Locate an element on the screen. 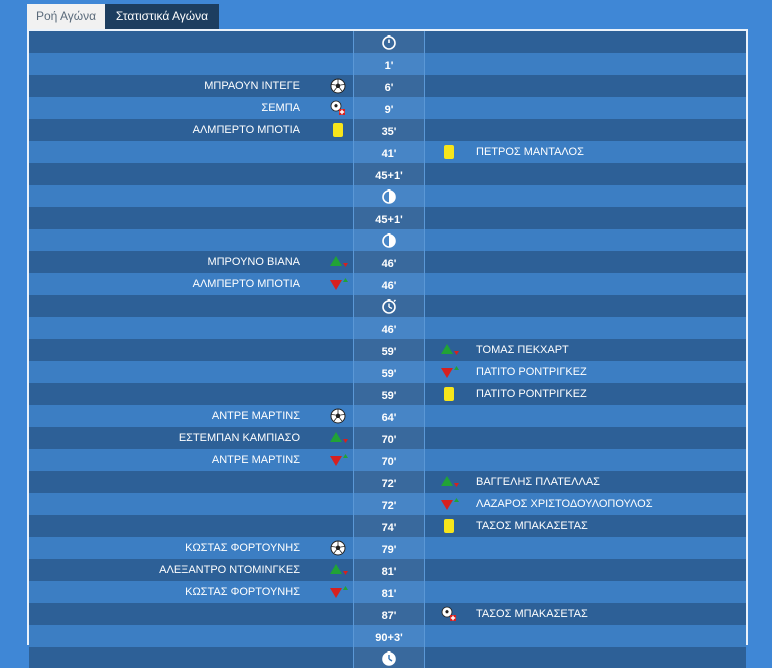 This screenshot has width=772, height=668. away-event-cell: ΤΟΜΑΣ ΠΕΚΧΑΡΤ is located at coordinates (585, 350).